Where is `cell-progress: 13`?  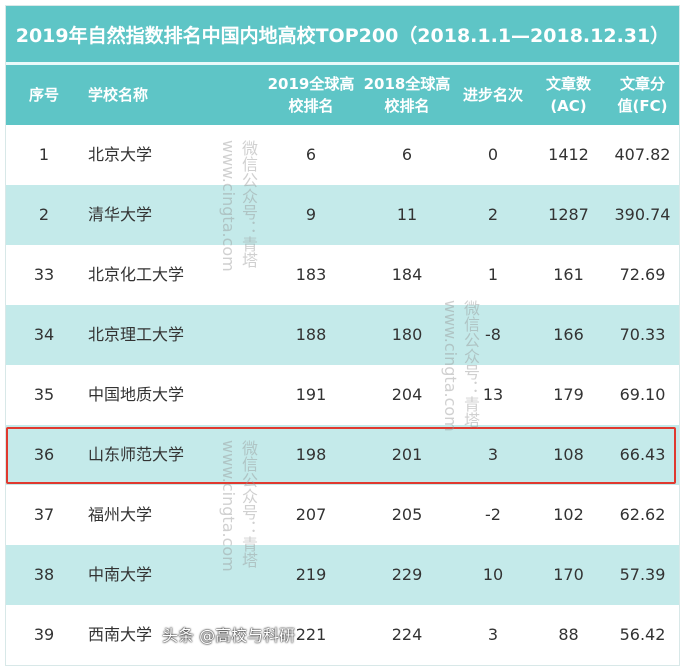
cell-progress: 13 is located at coordinates (493, 394).